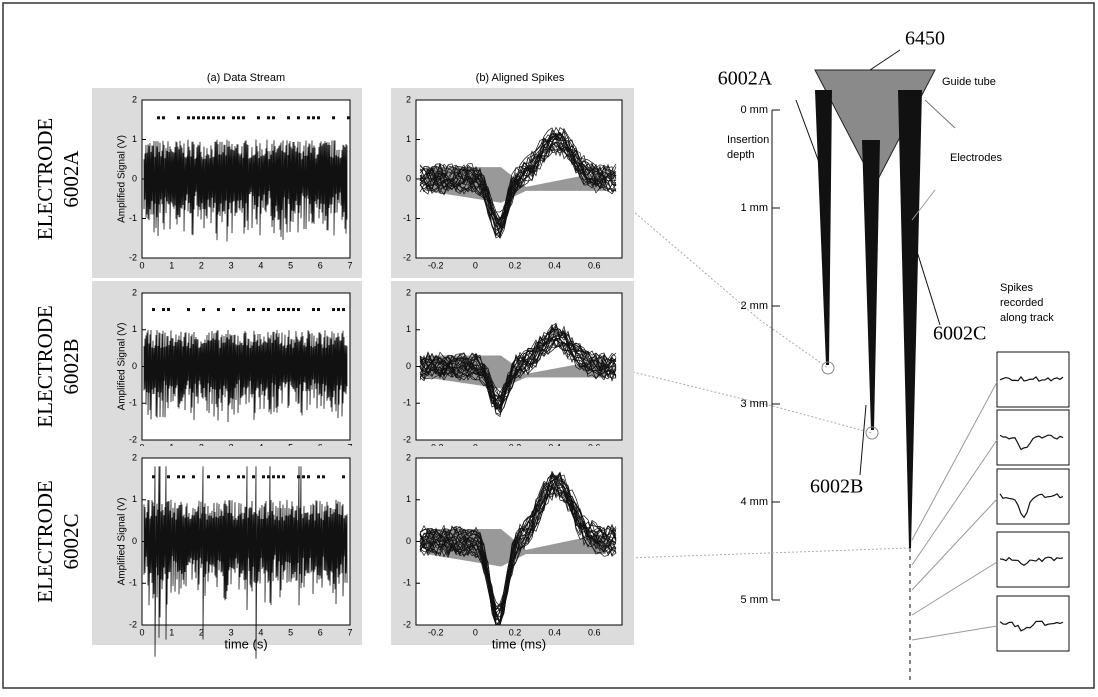  What do you see at coordinates (755, 208) in the screenshot?
I see `depth-label: 1 mm` at bounding box center [755, 208].